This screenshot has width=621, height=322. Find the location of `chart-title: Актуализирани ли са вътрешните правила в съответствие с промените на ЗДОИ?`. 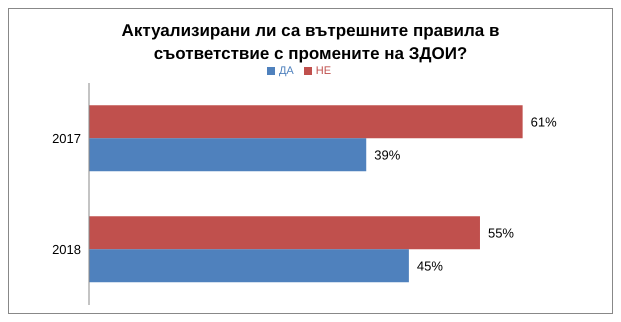

chart-title: Актуализирани ли са вътрешните правила в съответствие с промените на ЗДОИ? is located at coordinates (310, 42).